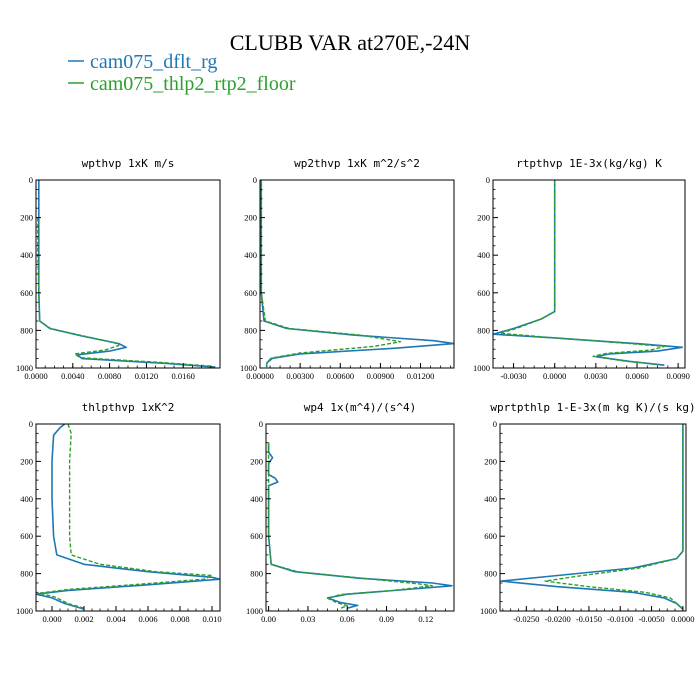  Describe the element at coordinates (425, 619) in the screenshot. I see `x-tick-label: 0.12` at that location.